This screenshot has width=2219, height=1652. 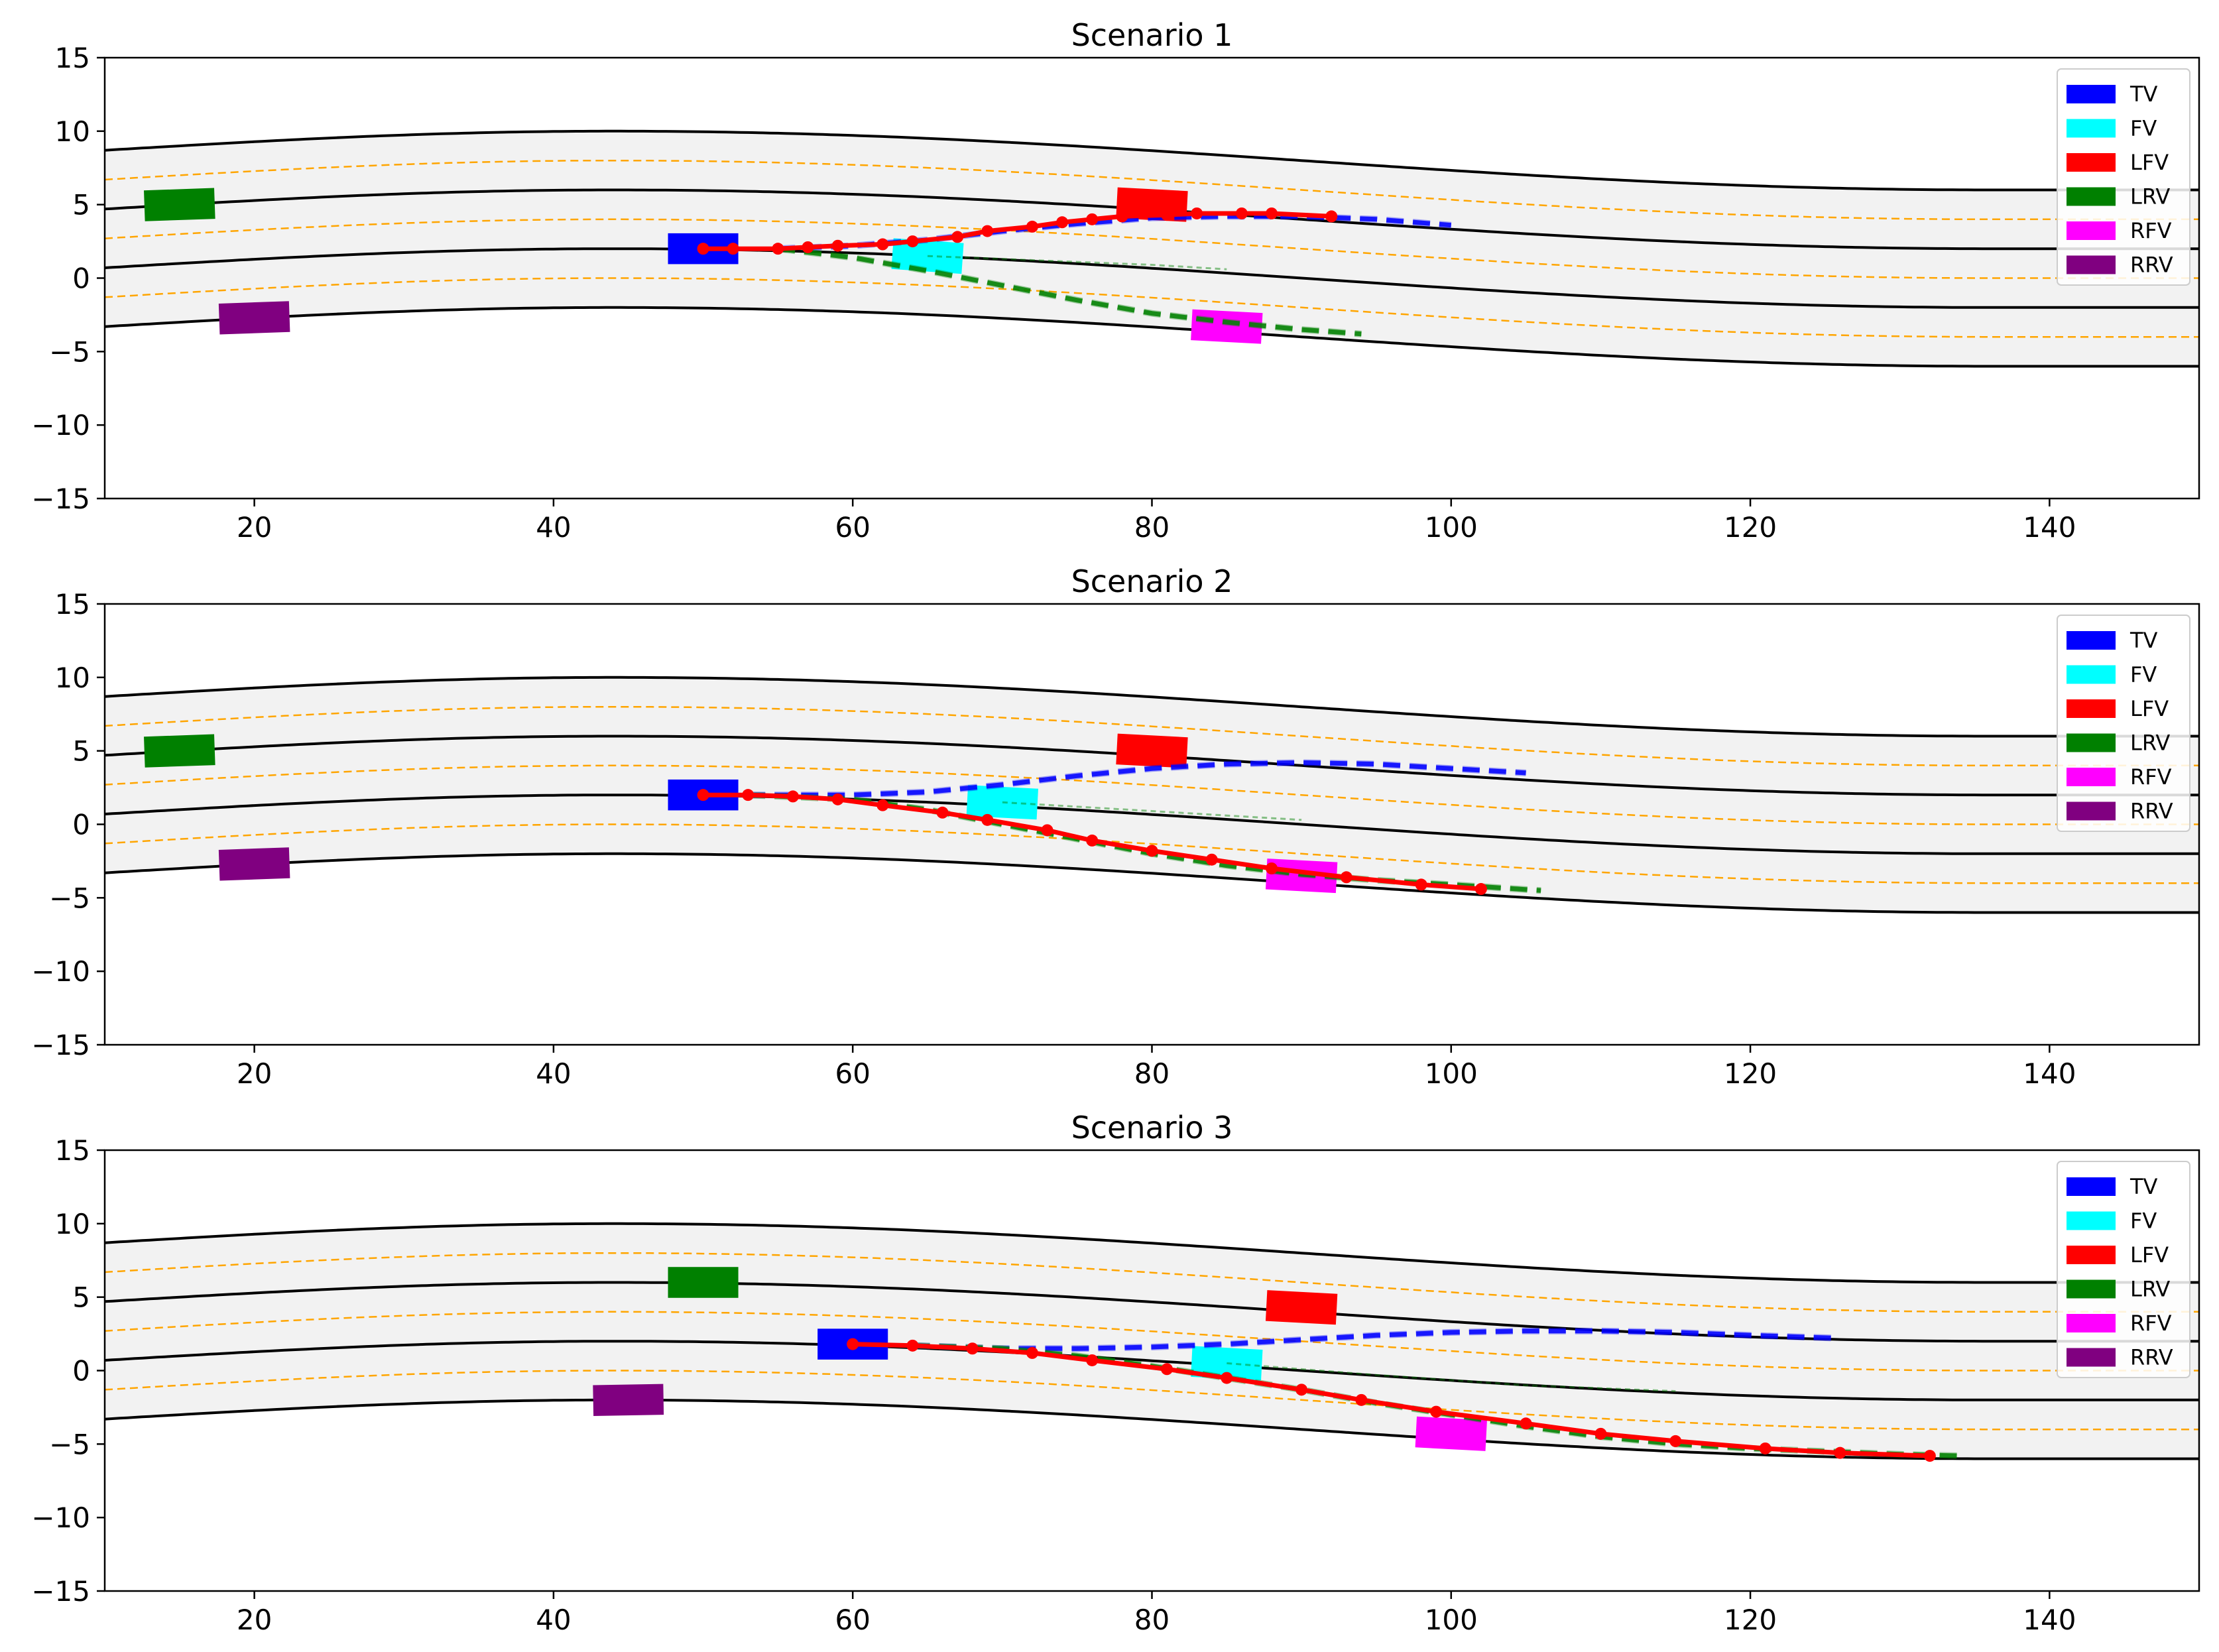 I want to click on chart-title: Scenario 1, so click(x=1152, y=35).